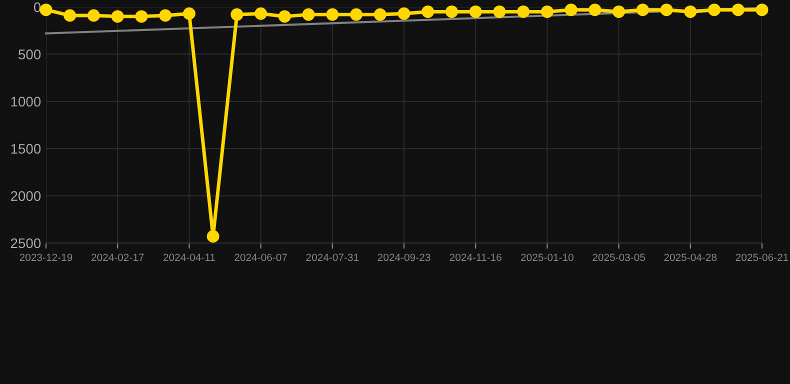 The width and height of the screenshot is (790, 384). What do you see at coordinates (619, 258) in the screenshot?
I see `x-tick-label: 2025-03-05` at bounding box center [619, 258].